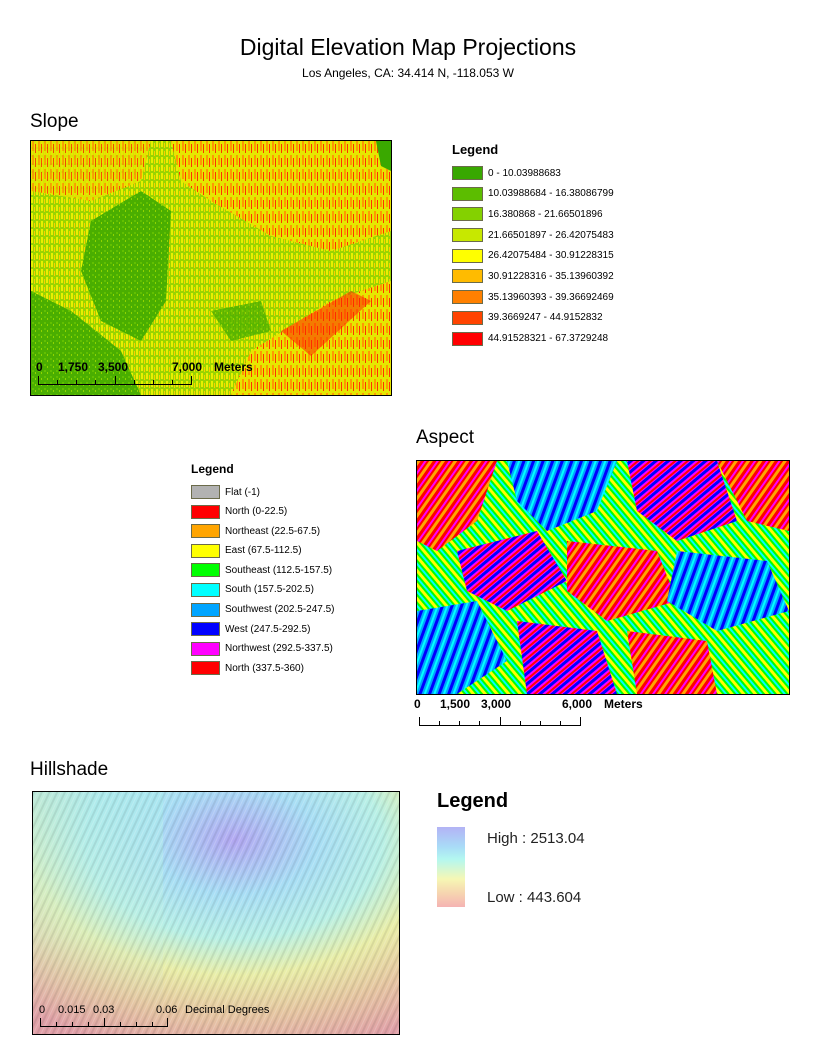 The height and width of the screenshot is (1056, 816). What do you see at coordinates (242, 492) in the screenshot?
I see `legend-label: Flat (-1)` at bounding box center [242, 492].